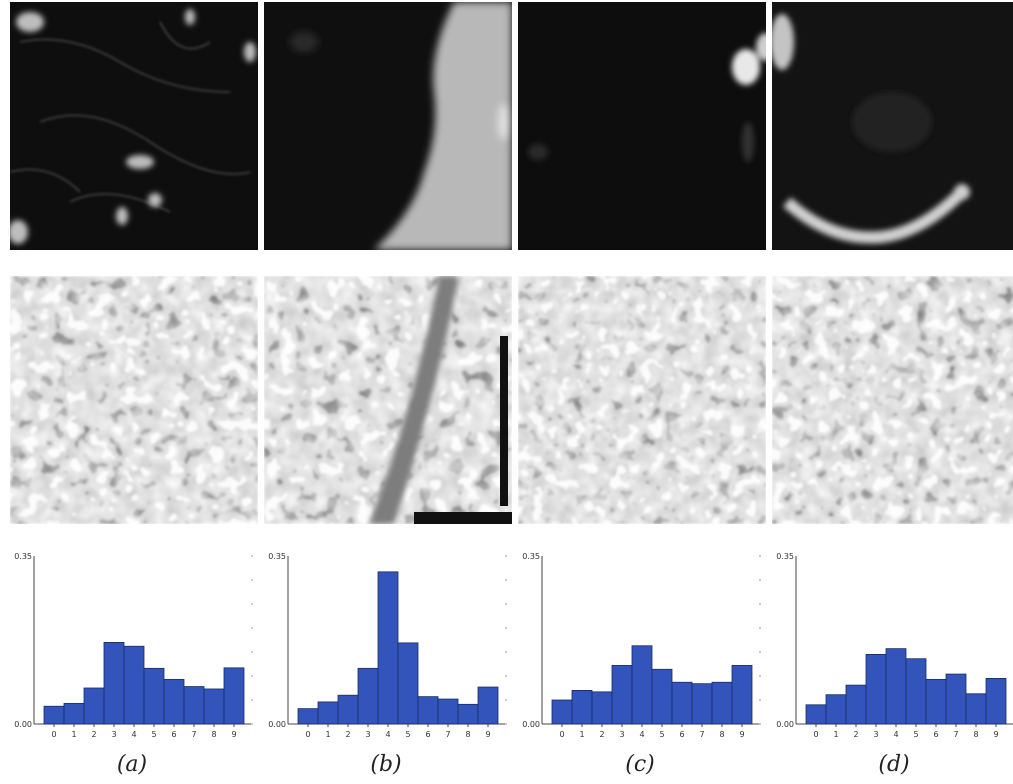  I want to click on texture-patch-a-image, so click(134, 400).